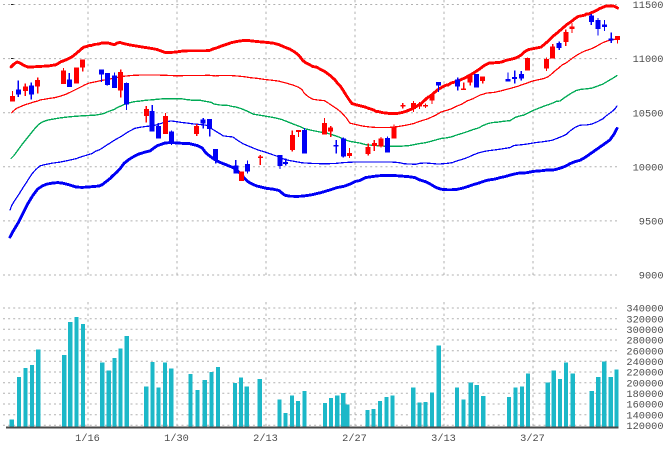 The width and height of the screenshot is (670, 450). Describe the element at coordinates (644, 342) in the screenshot. I see `svg-text: 280000` at that location.